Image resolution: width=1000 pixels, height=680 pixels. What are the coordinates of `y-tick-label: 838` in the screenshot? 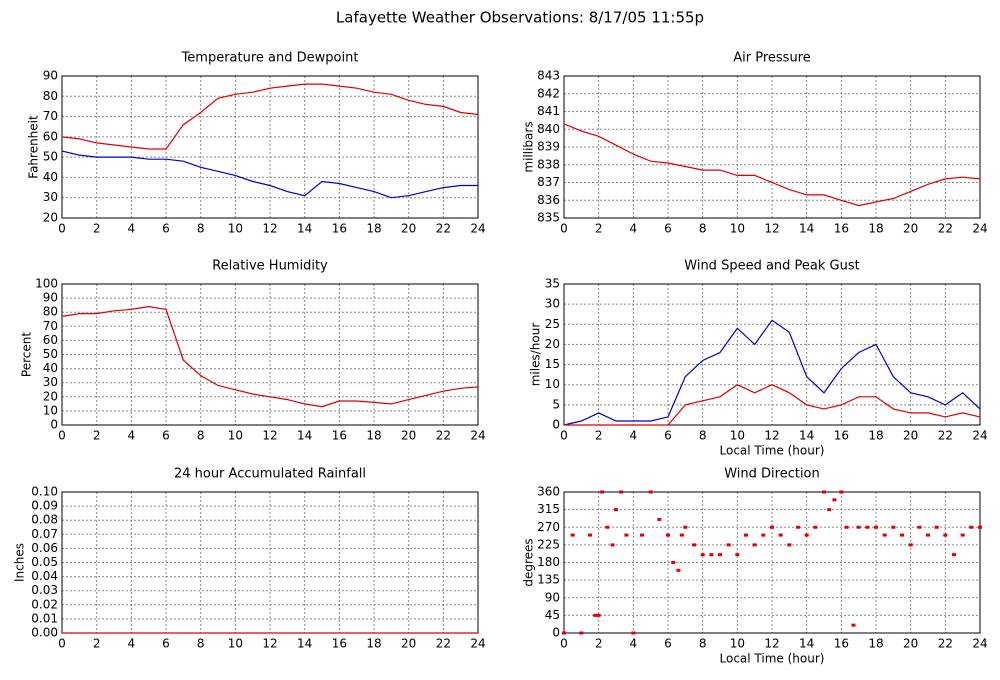 It's located at (548, 164).